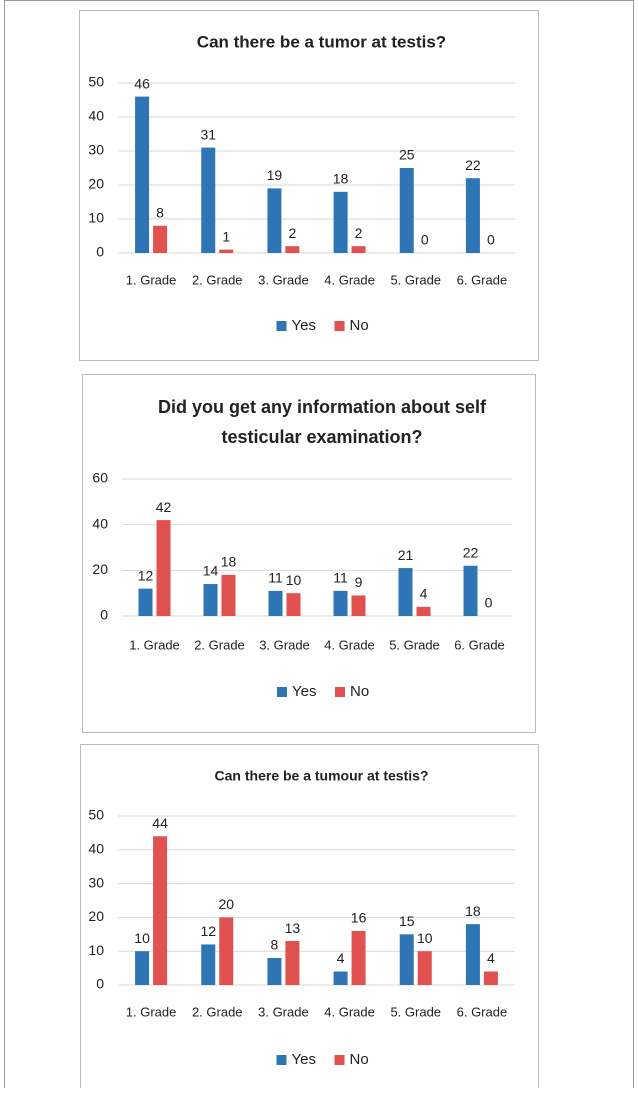  I want to click on chart-title: Can there be a tumor at testis?, so click(321, 41).